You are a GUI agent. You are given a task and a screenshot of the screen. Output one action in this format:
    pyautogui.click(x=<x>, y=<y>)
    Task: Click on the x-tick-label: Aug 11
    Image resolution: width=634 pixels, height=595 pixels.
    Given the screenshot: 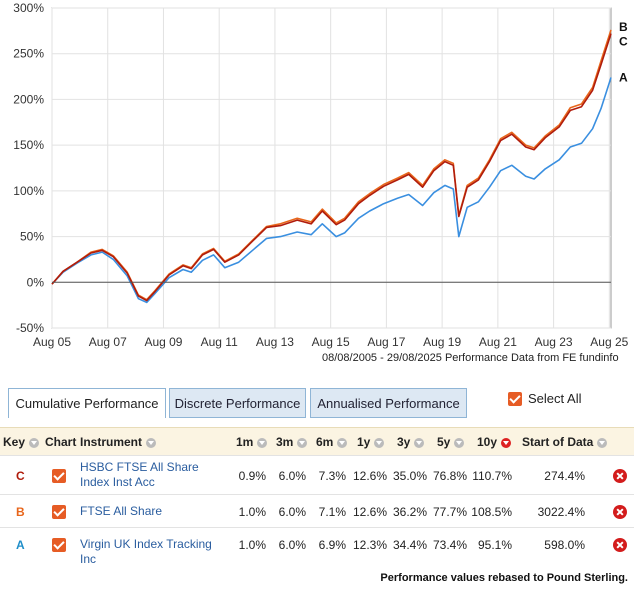 What is the action you would take?
    pyautogui.click(x=219, y=342)
    